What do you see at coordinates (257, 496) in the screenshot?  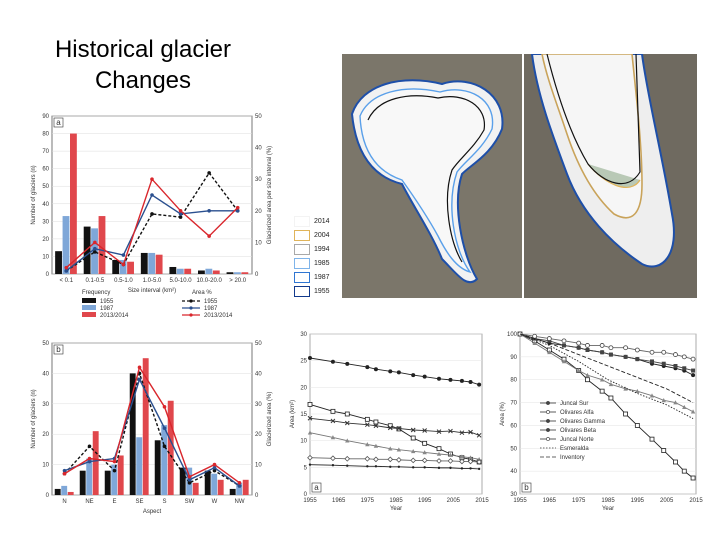 I see `y2-tick-label: 0` at bounding box center [257, 496].